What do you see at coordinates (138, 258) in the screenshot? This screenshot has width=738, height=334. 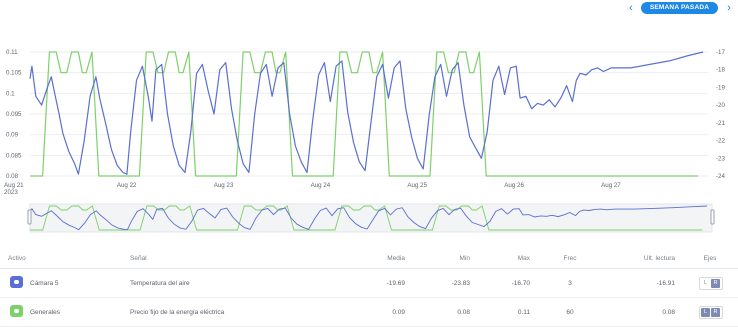 I see `col-signal: Señal` at bounding box center [138, 258].